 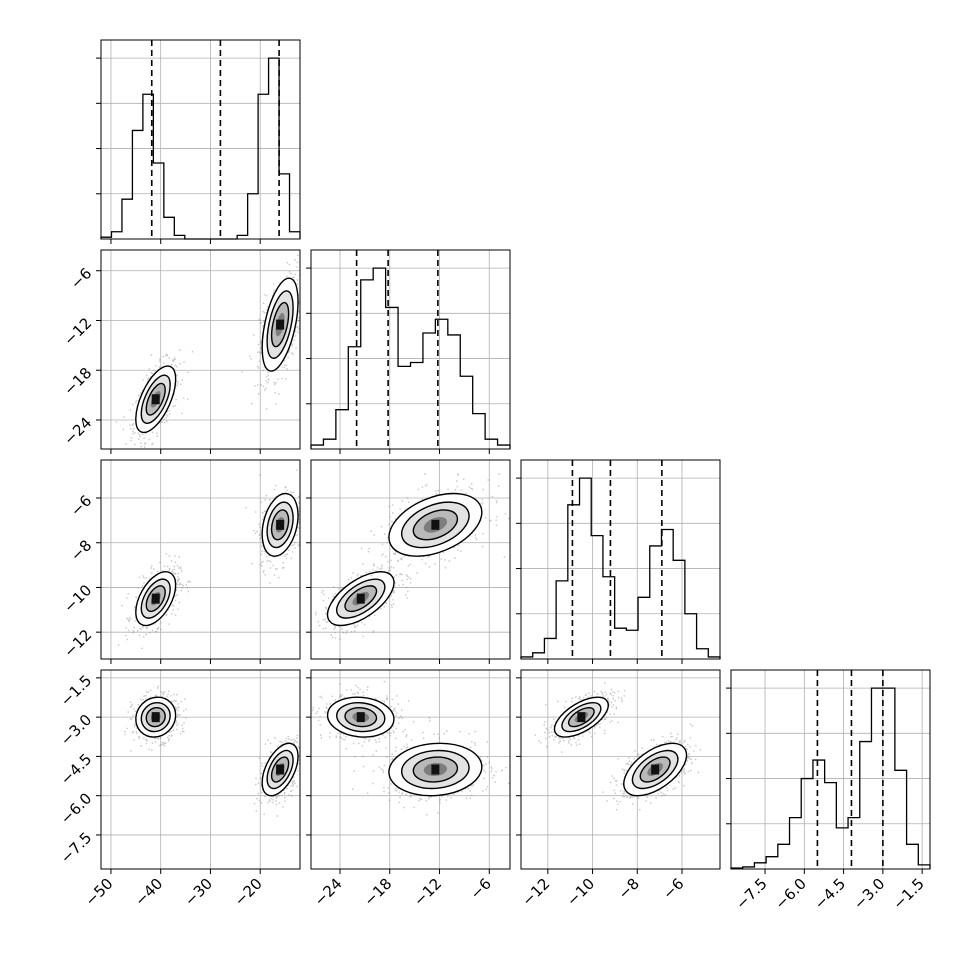 I want to click on histogram-p1, so click(x=410, y=358).